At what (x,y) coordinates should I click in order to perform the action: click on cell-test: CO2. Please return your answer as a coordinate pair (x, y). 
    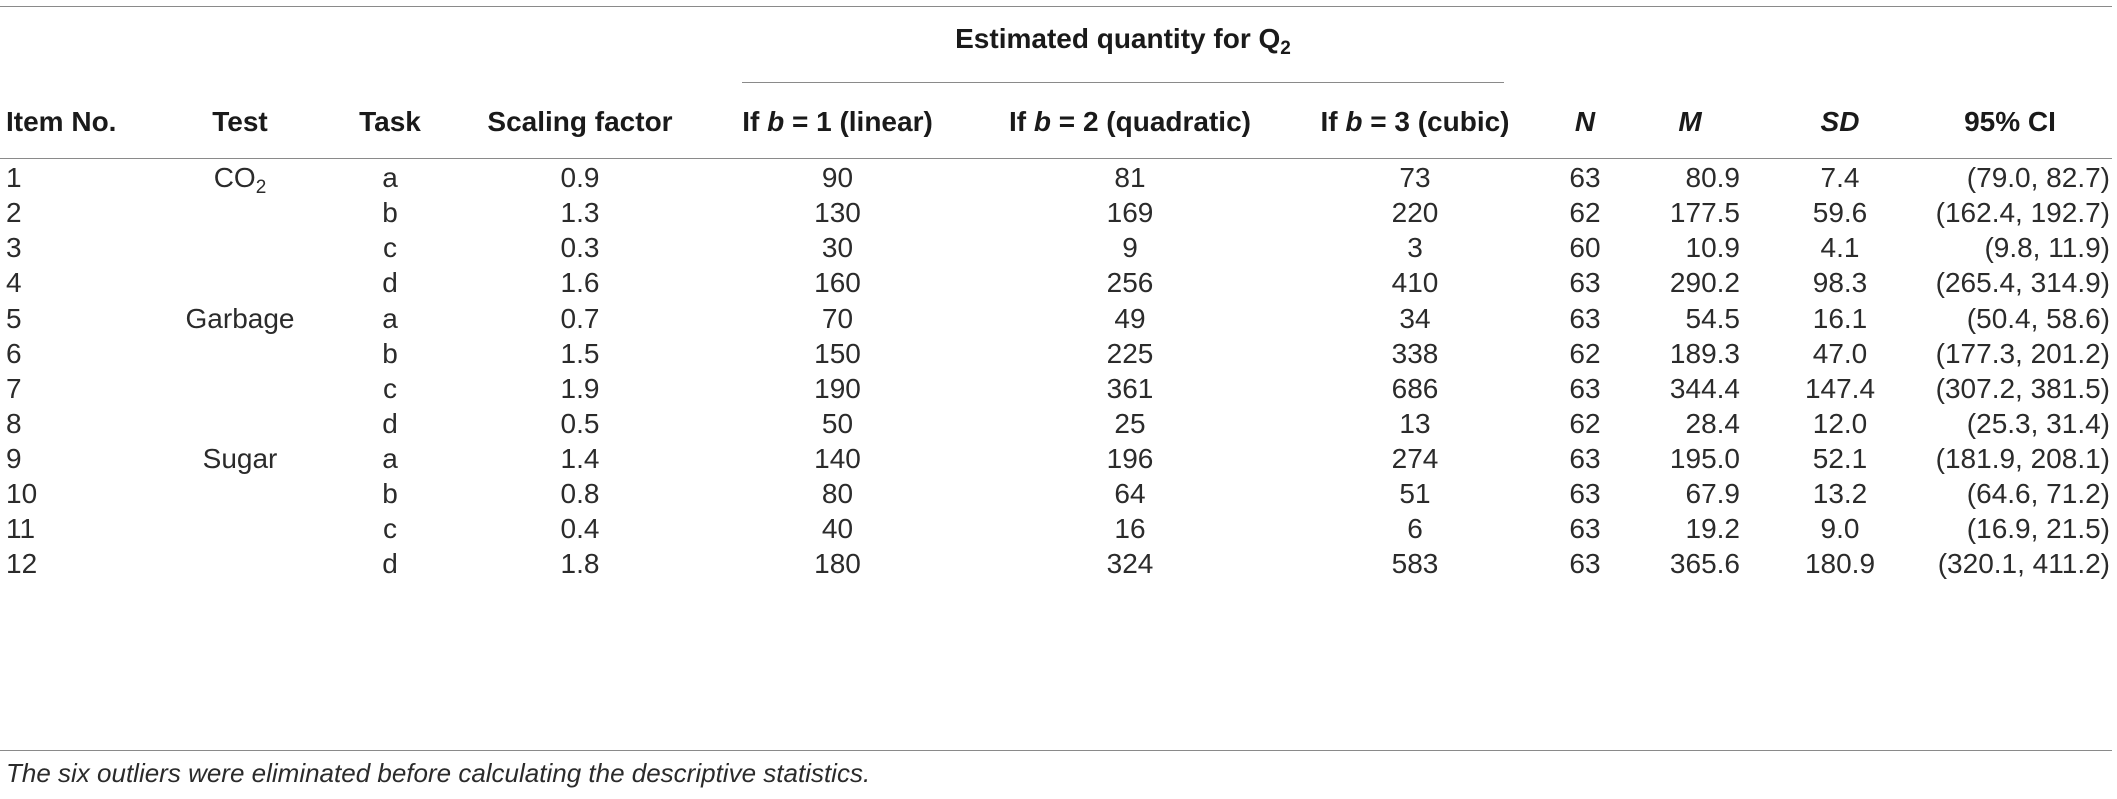
    Looking at the image, I should click on (240, 180).